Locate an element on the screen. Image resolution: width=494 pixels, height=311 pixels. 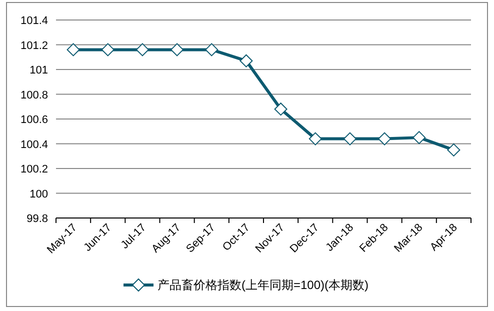
y-tick-label: 101.4 is located at coordinates (34, 21).